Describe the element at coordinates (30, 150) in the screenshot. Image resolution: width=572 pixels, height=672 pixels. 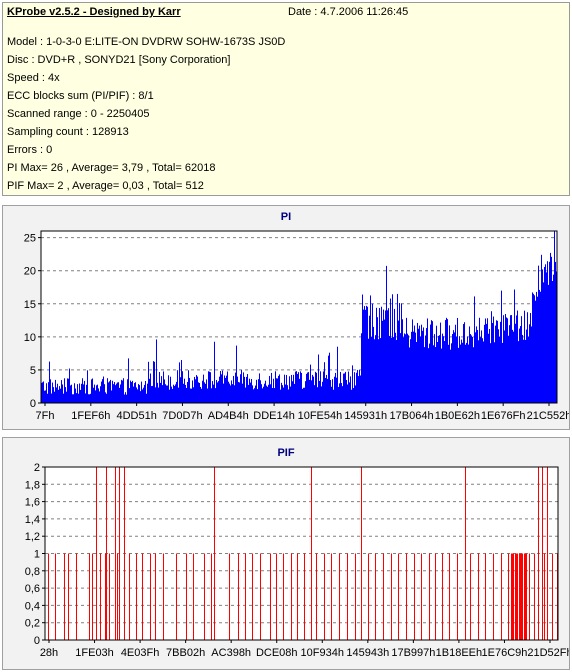
I see `info-errors: Errors : 0` at that location.